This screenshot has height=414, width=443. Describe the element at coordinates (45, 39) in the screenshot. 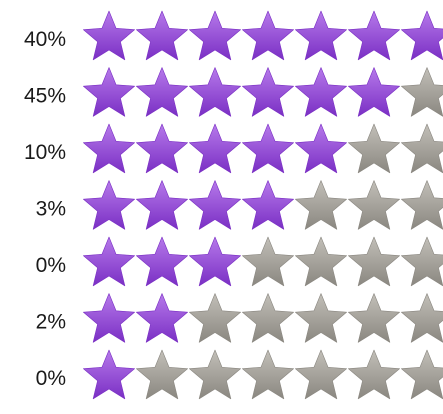

I see `row-label: 40%` at that location.